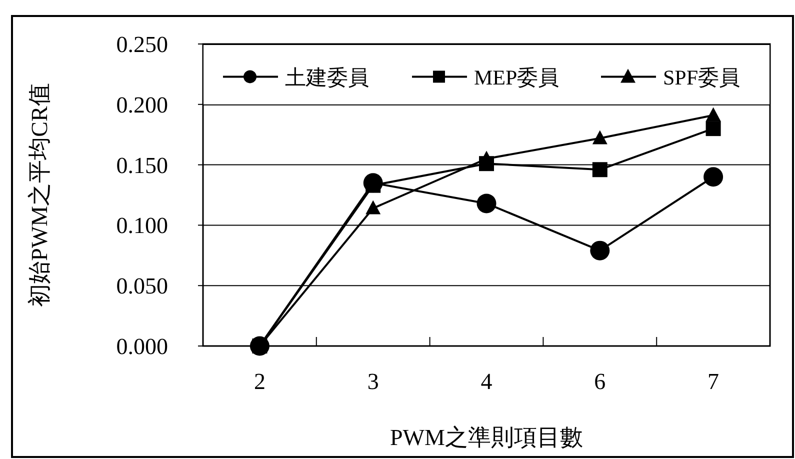  I want to click on y-tick-label: 0.200, so click(142, 105).